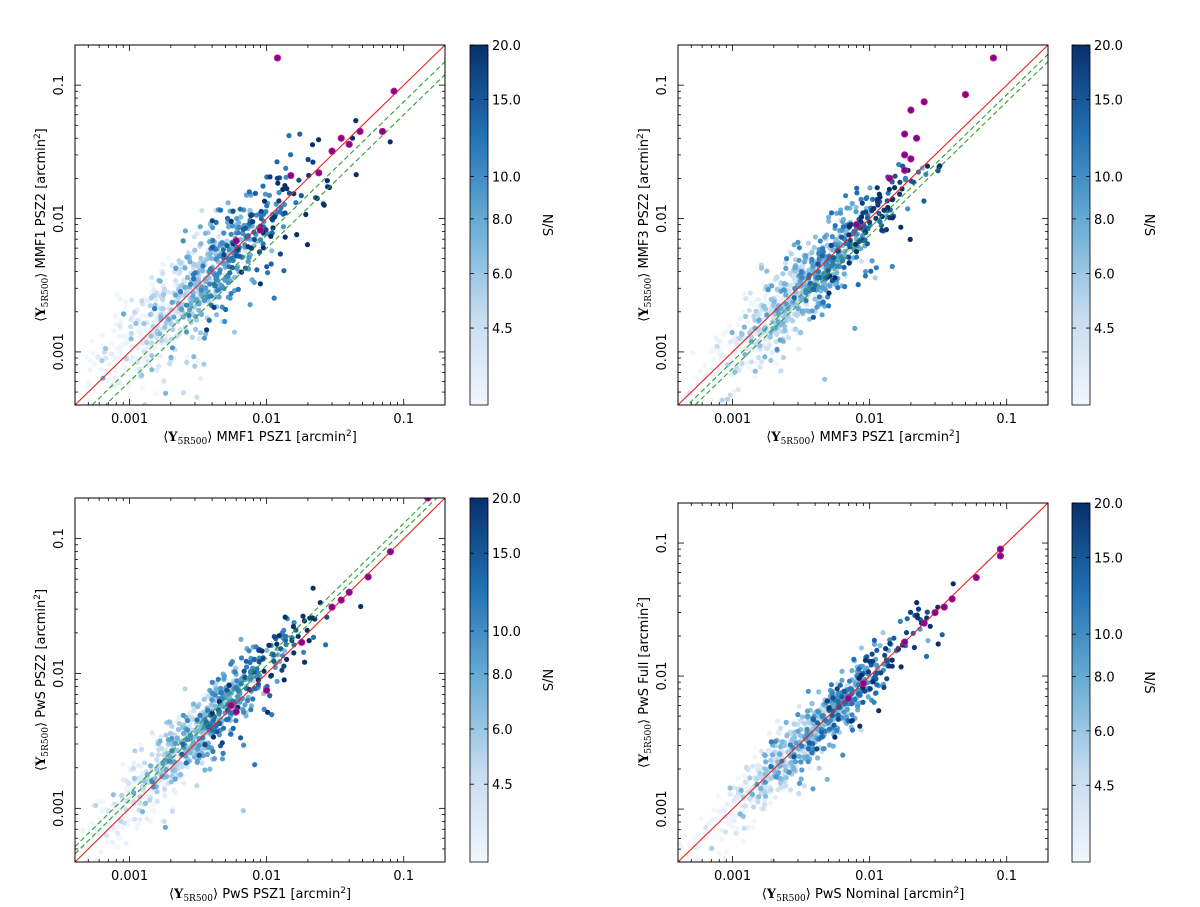  Describe the element at coordinates (869, 419) in the screenshot. I see `x-tick-label: 0.01` at that location.